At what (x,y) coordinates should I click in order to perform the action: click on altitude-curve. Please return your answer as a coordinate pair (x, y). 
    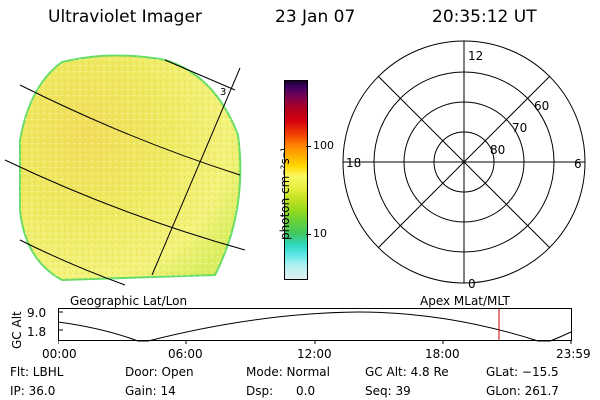
    Looking at the image, I should click on (315, 326).